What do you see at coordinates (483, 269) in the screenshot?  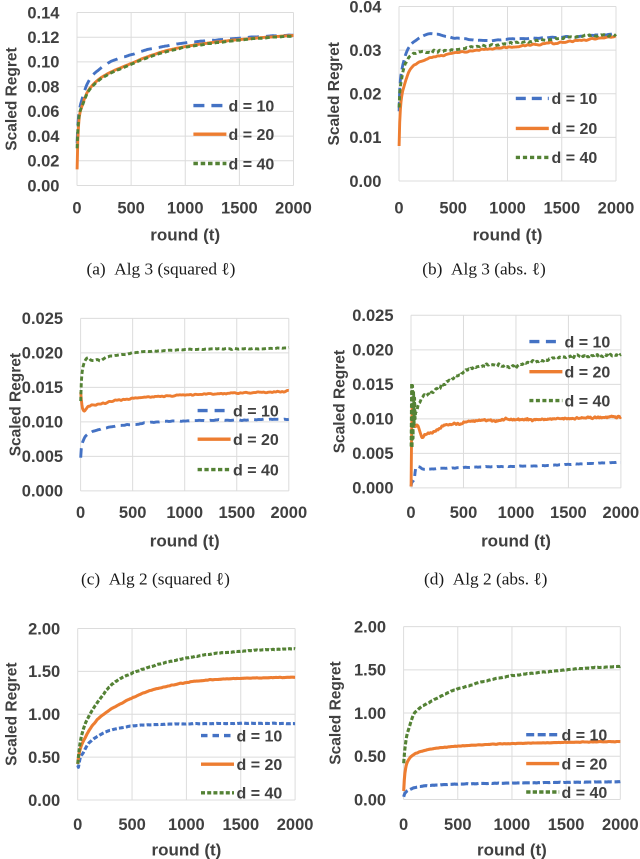 I see `svg-text: (b) Alg 3 (abs. ℓ)` at bounding box center [483, 269].